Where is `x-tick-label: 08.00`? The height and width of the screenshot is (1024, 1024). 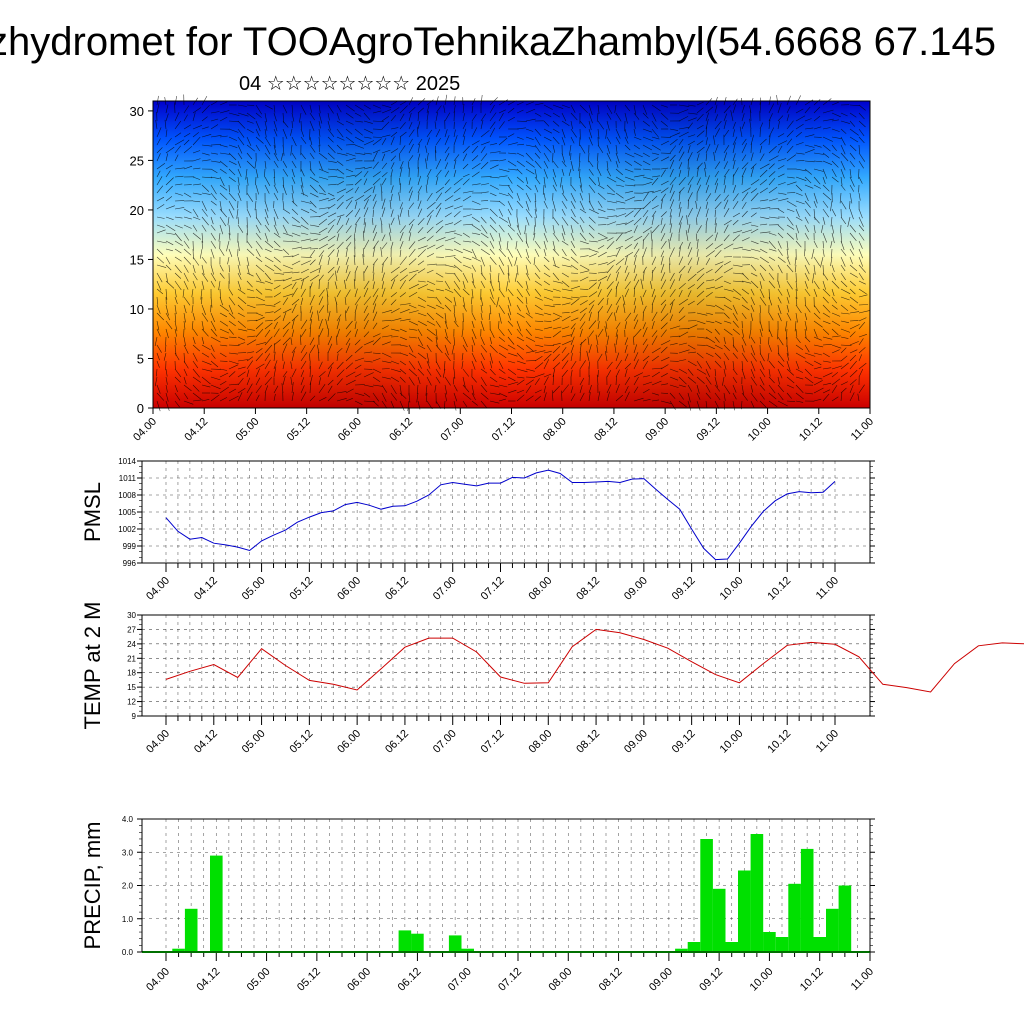 x-tick-label: 08.00 is located at coordinates (560, 980).